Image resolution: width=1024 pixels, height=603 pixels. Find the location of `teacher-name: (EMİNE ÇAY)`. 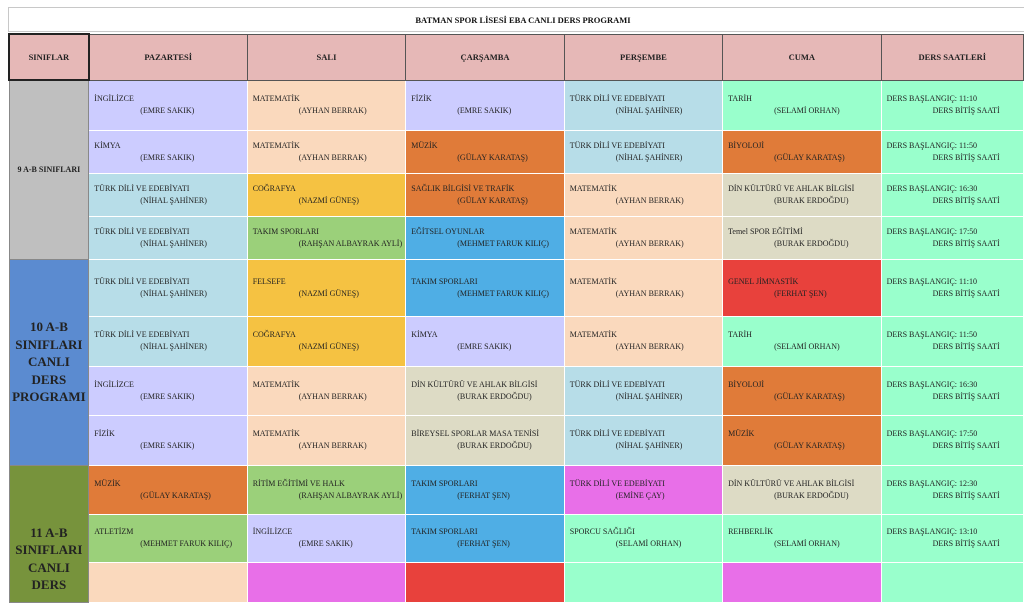

teacher-name: (EMİNE ÇAY) is located at coordinates (640, 495).